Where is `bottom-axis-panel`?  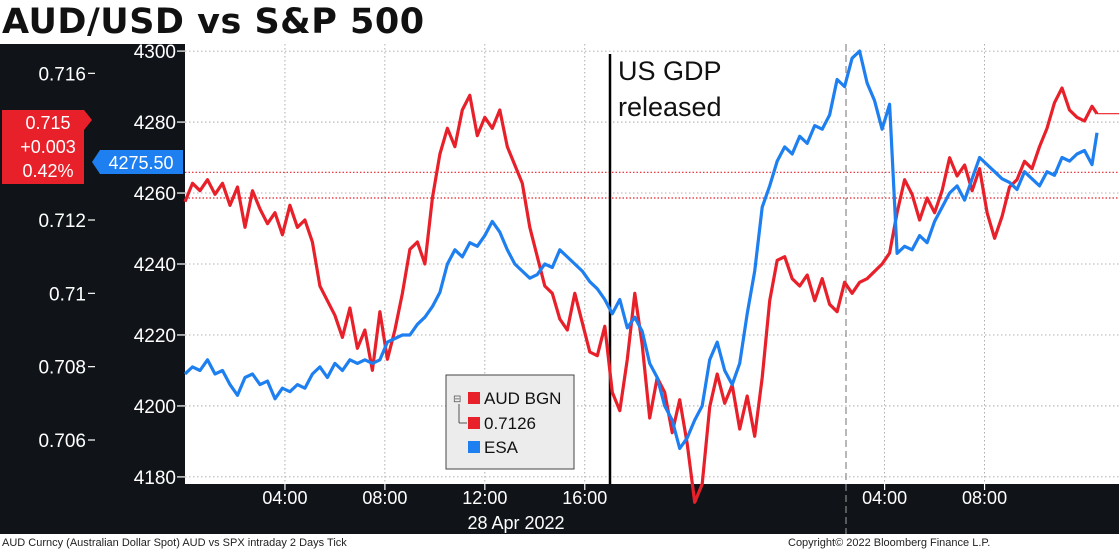
bottom-axis-panel is located at coordinates (652, 509).